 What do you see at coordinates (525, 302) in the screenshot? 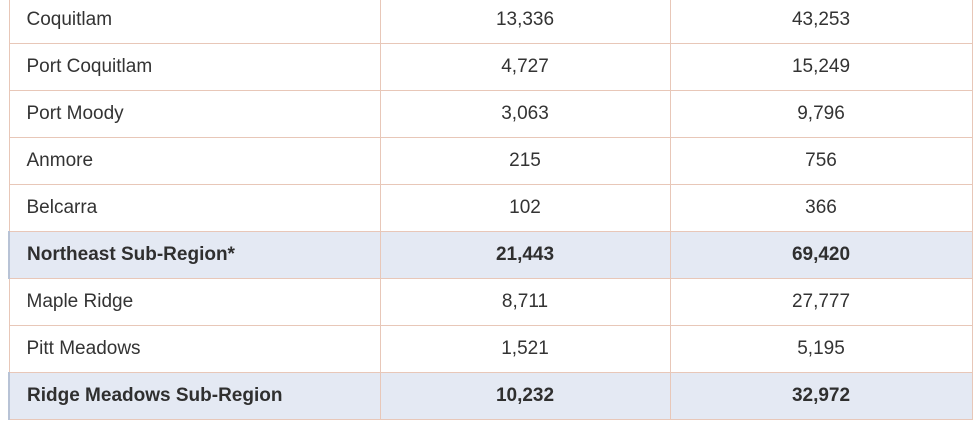
I see `row-value-cell: 8,711` at bounding box center [525, 302].